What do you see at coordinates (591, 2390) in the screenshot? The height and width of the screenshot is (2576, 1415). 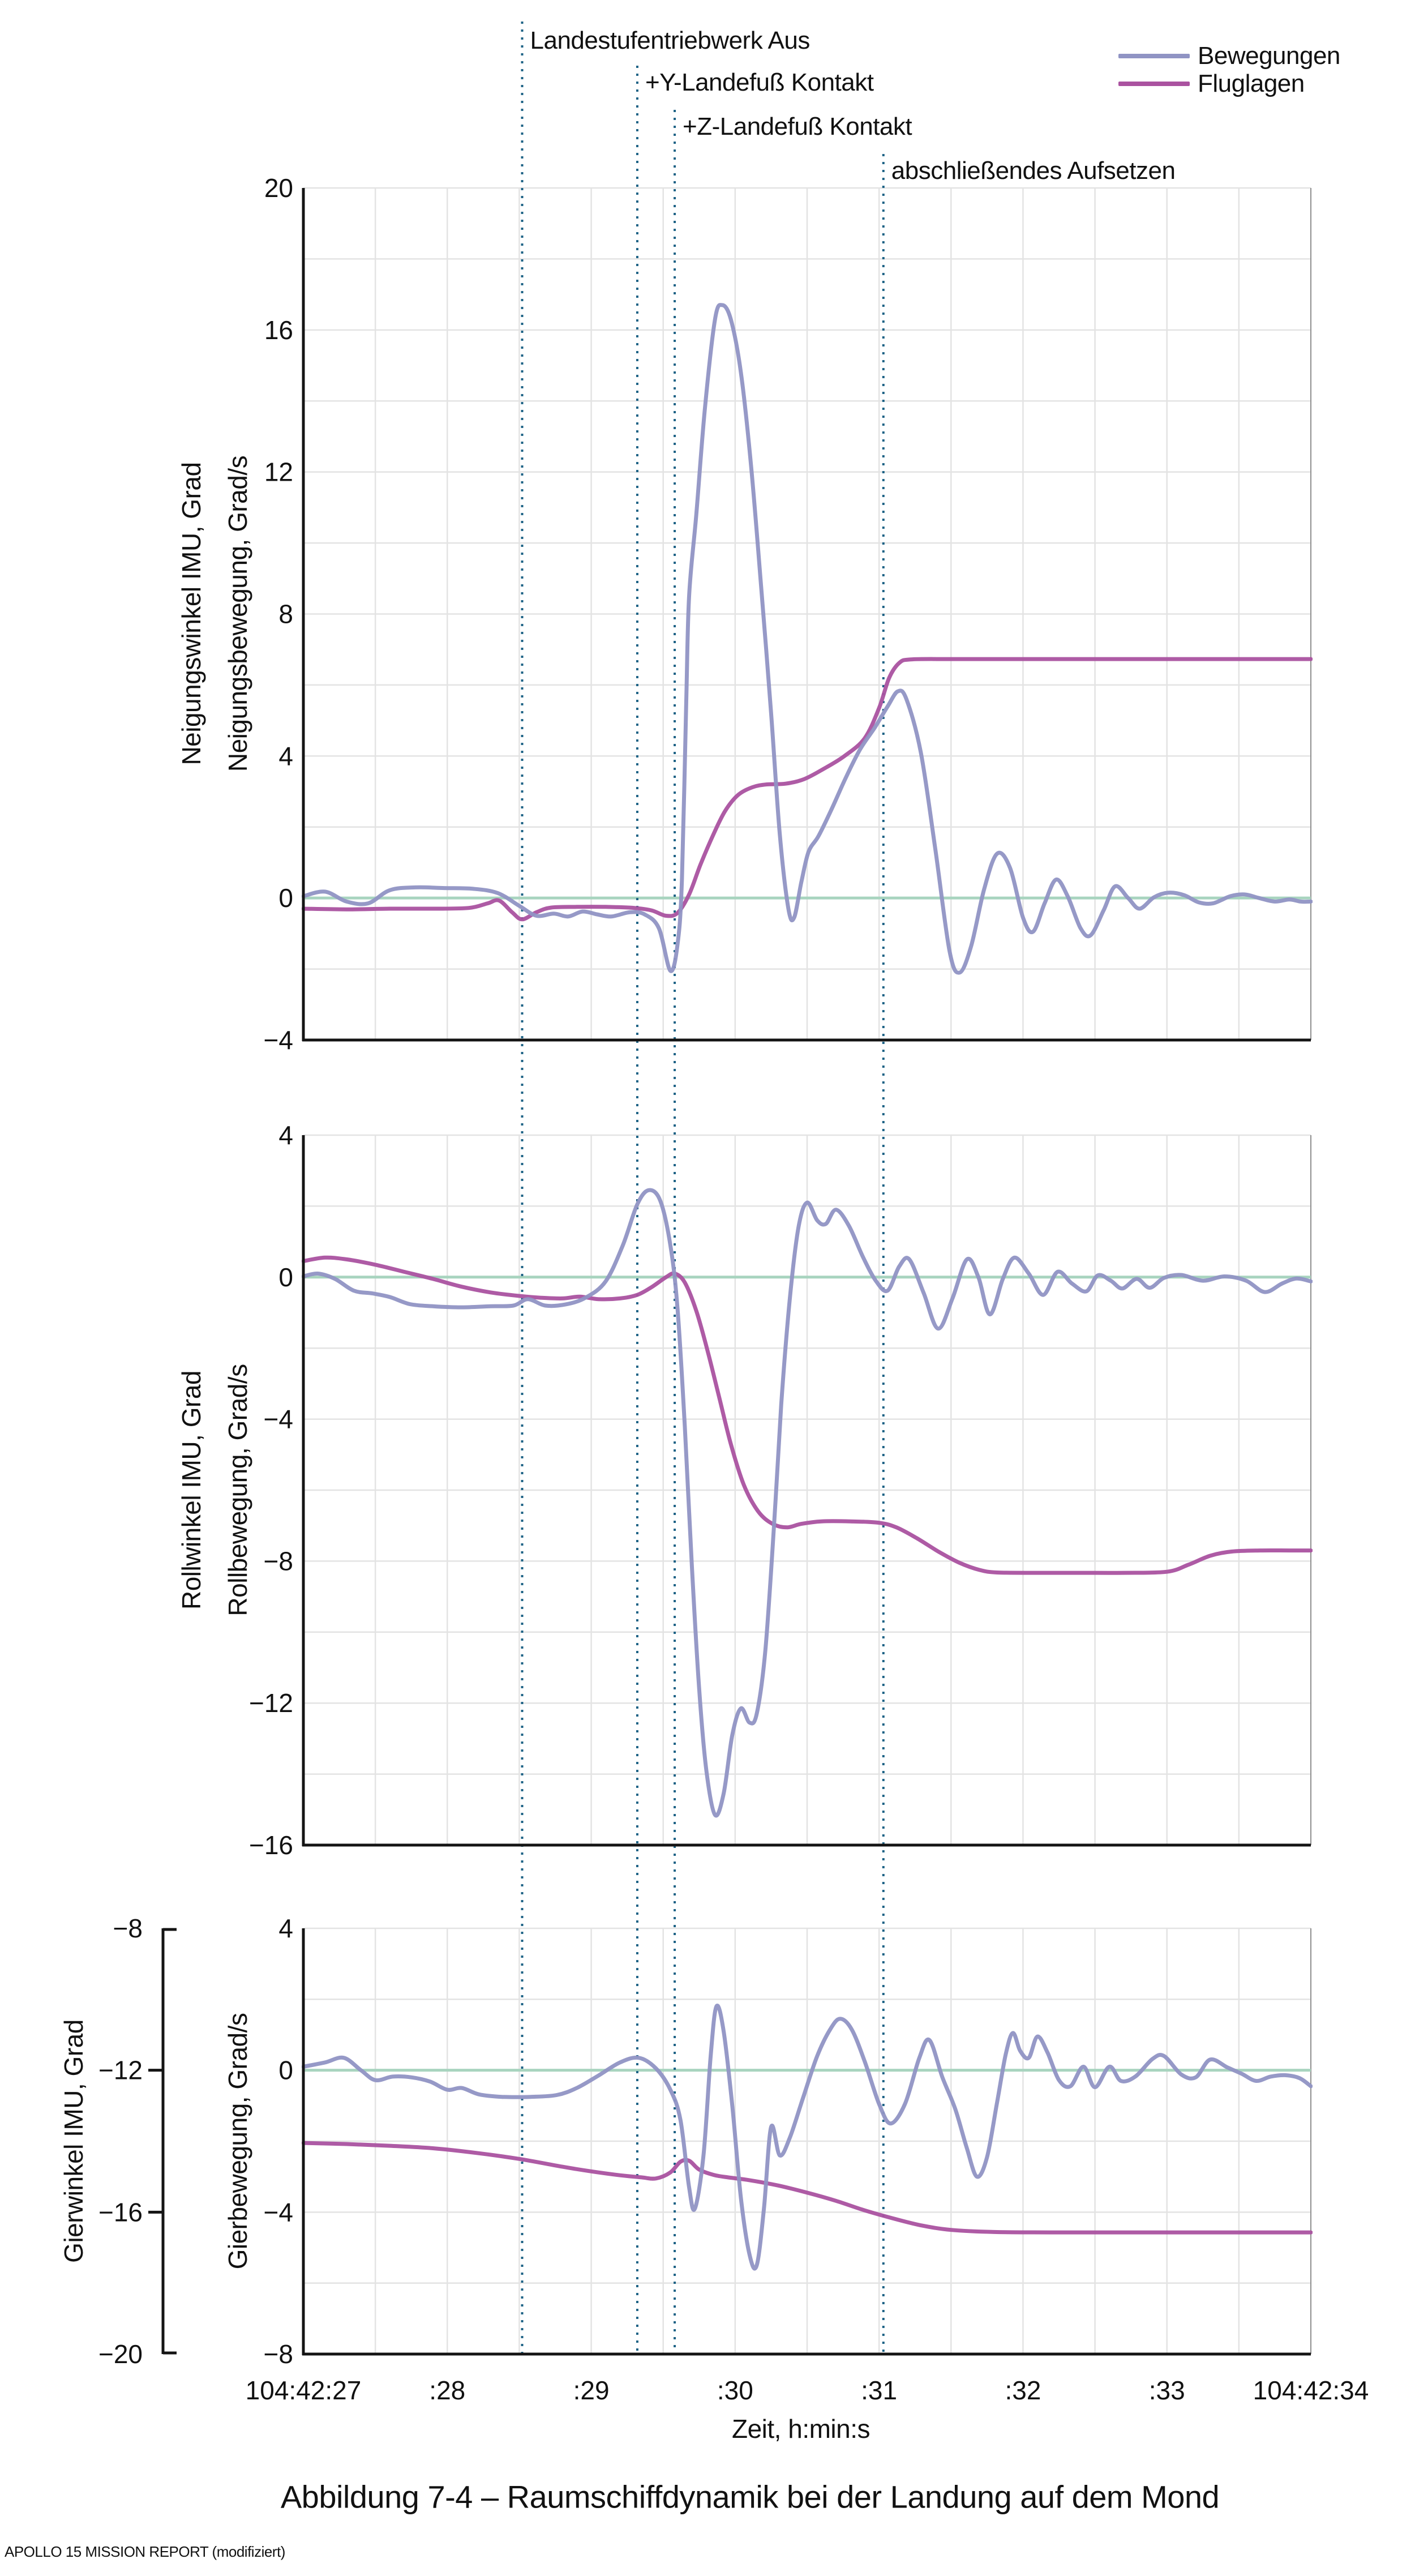 I see `x-tick-label: :29` at bounding box center [591, 2390].